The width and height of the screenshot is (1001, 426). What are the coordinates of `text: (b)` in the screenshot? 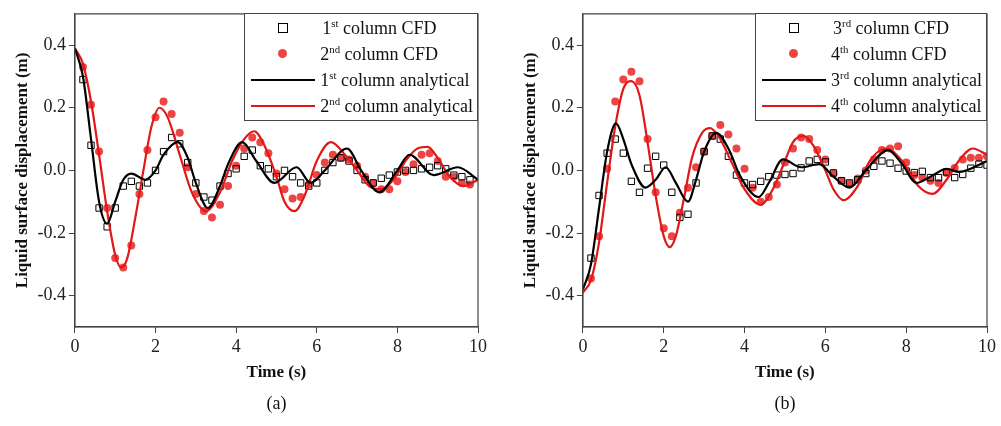 It's located at (785, 403).